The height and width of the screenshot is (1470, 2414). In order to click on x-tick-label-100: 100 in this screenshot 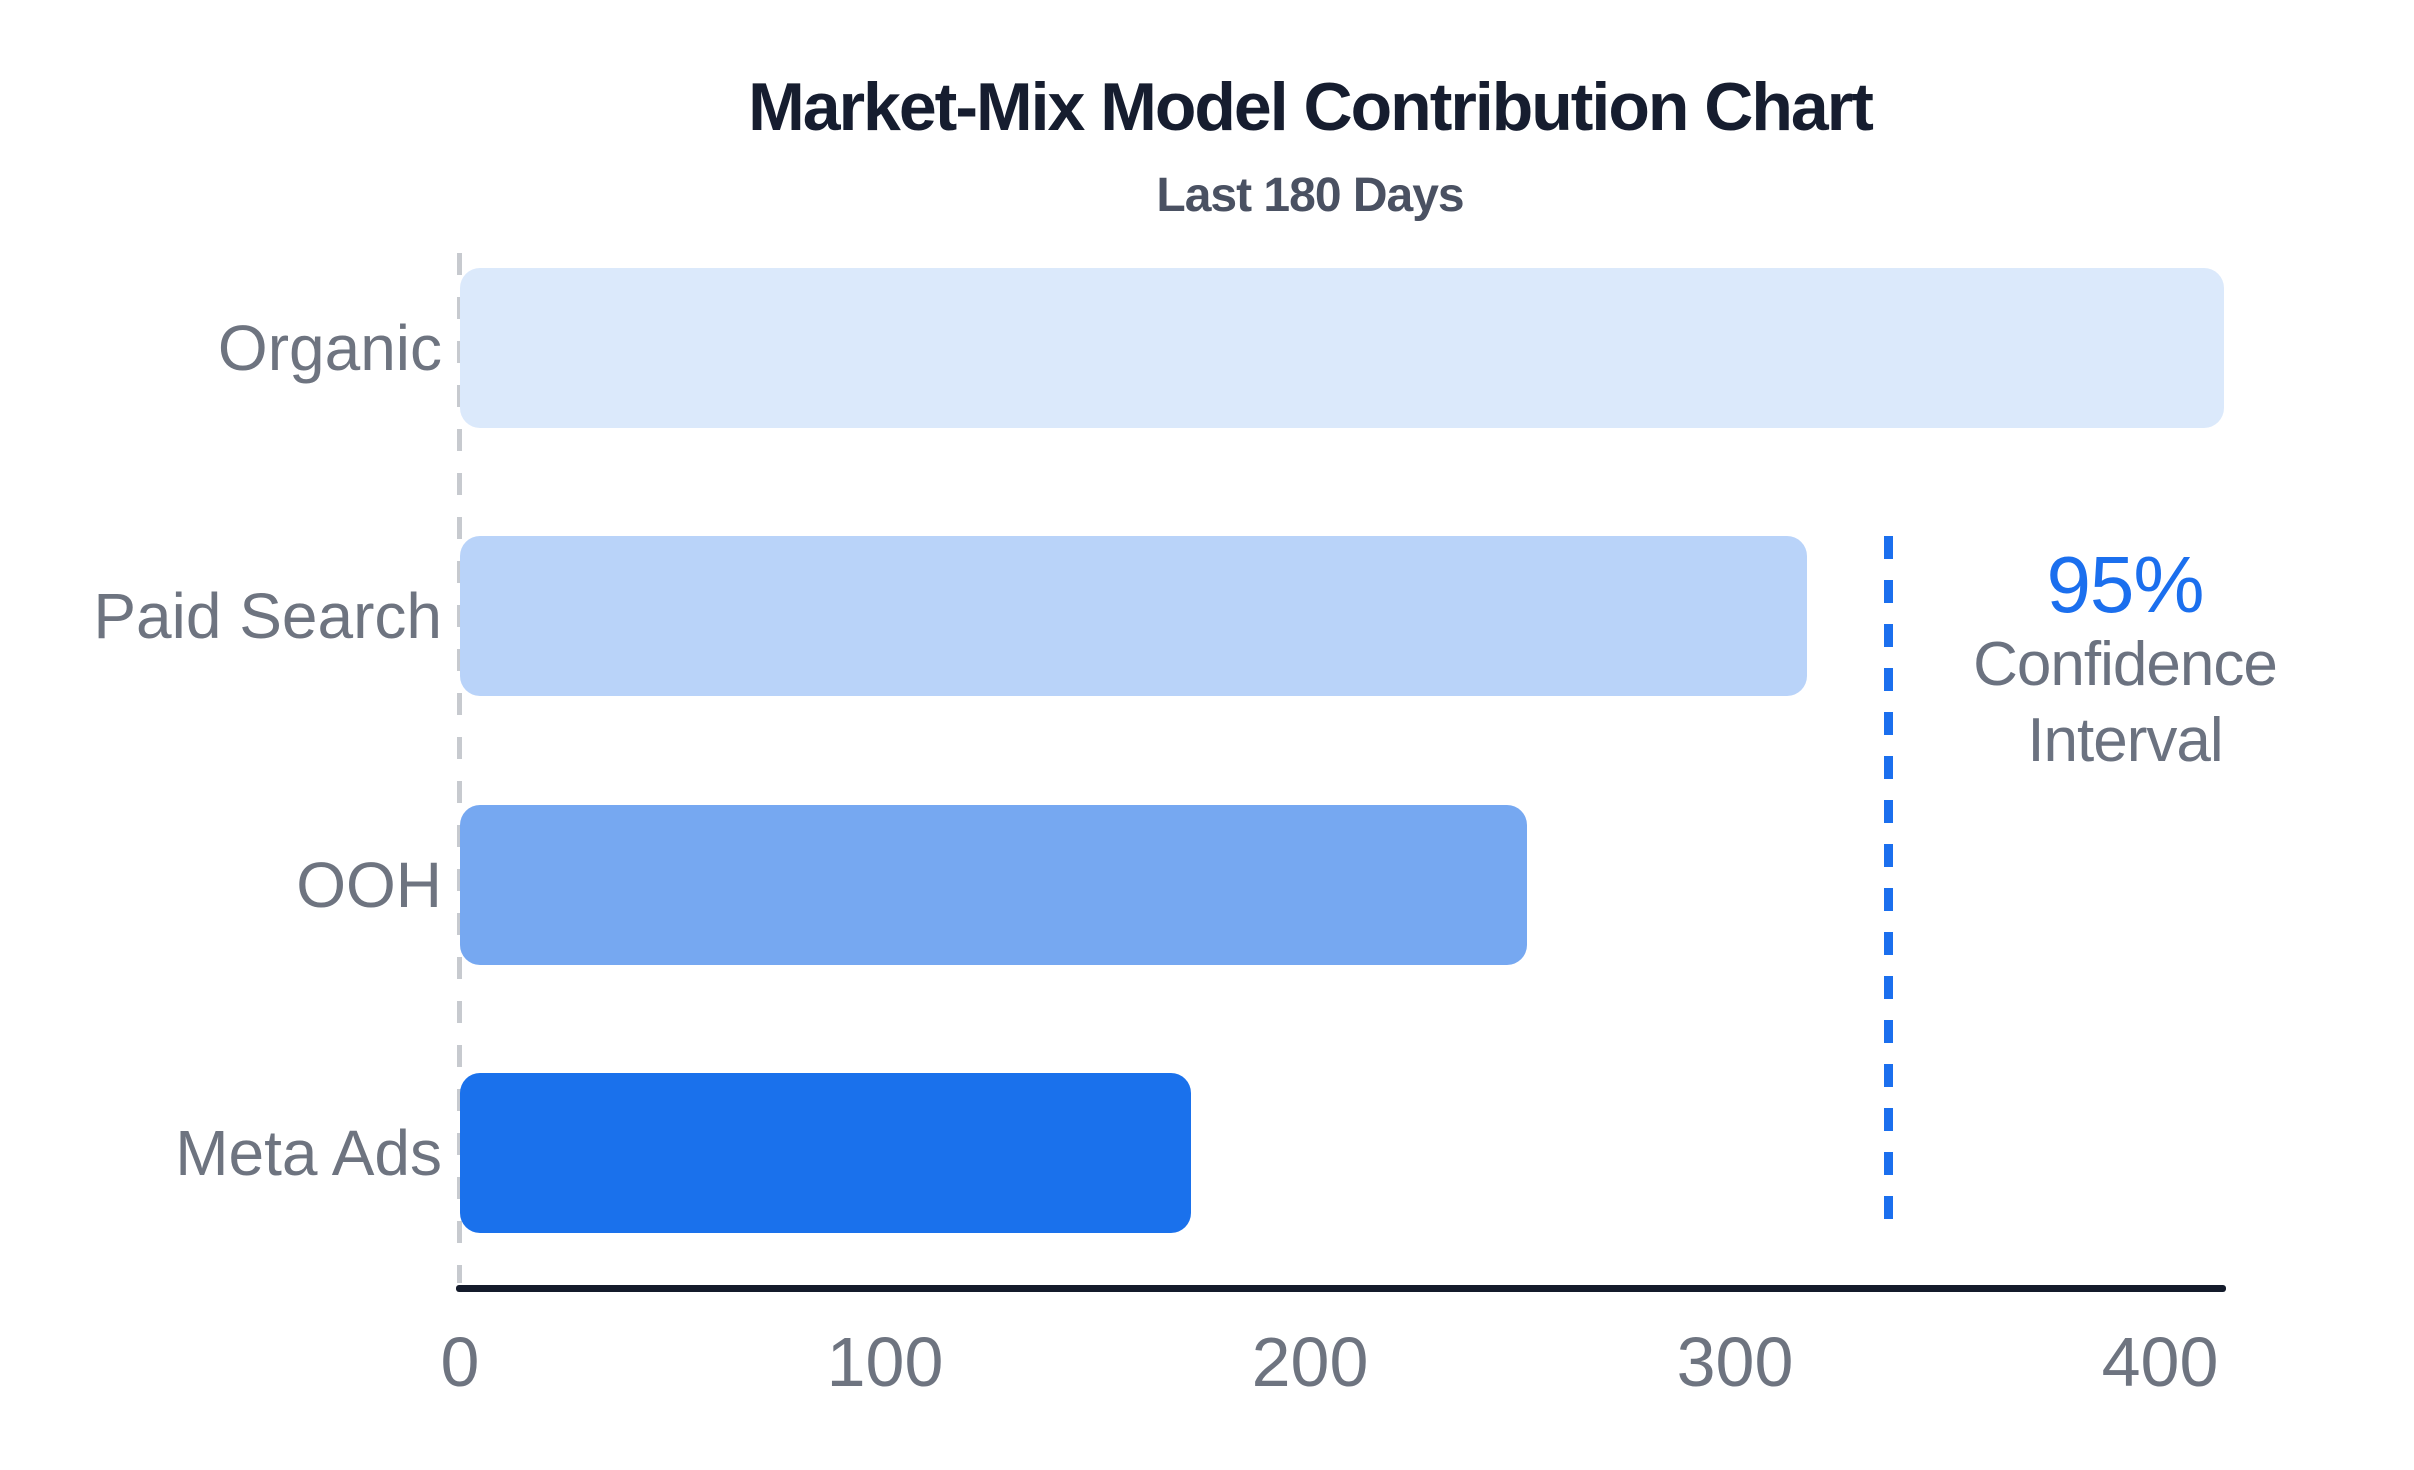, I will do `click(885, 1362)`.